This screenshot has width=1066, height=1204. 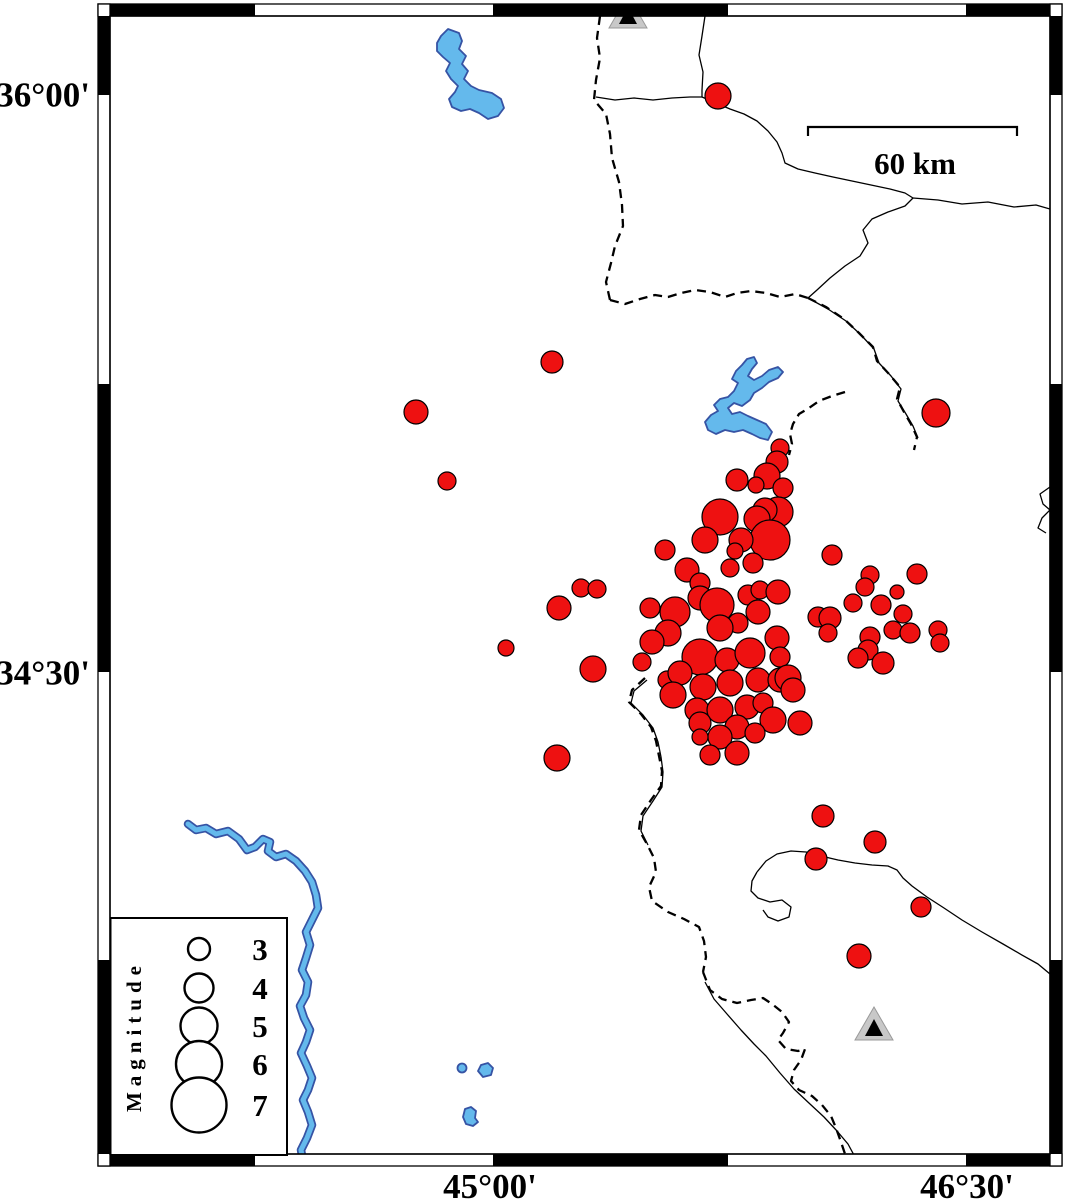 I want to click on lon-label-45-00: 45°00', so click(x=490, y=1185).